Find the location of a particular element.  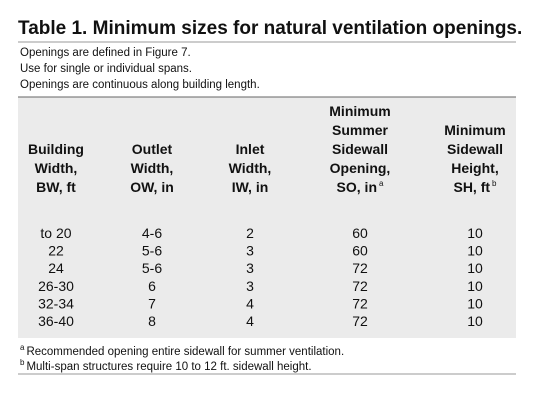

header-line: Outlet is located at coordinates (152, 149).